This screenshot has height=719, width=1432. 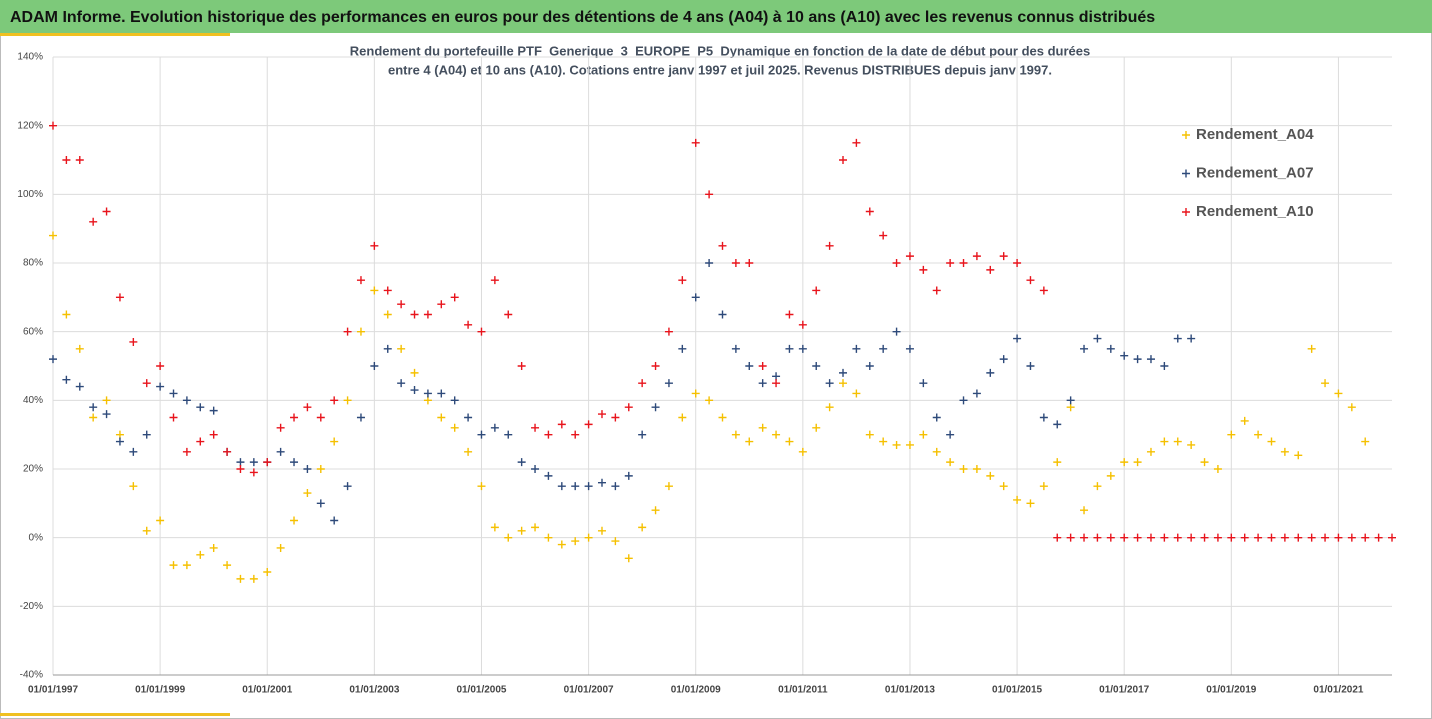 What do you see at coordinates (115, 34) in the screenshot?
I see `header-accent` at bounding box center [115, 34].